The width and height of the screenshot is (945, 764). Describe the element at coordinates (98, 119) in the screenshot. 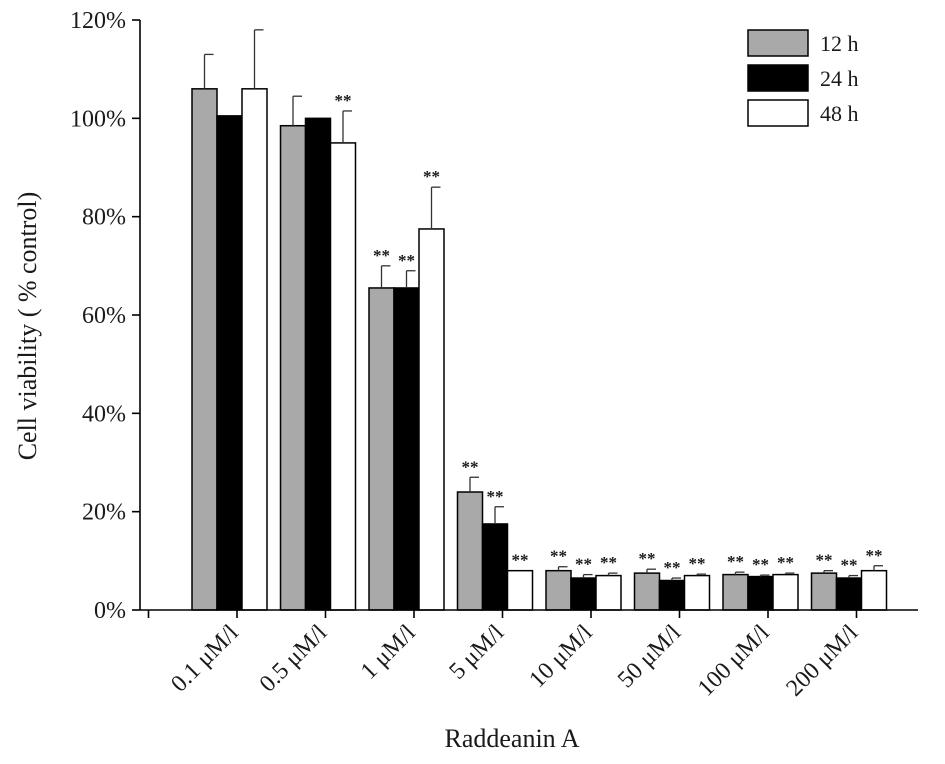

I see `y-tick-label: 100%` at that location.